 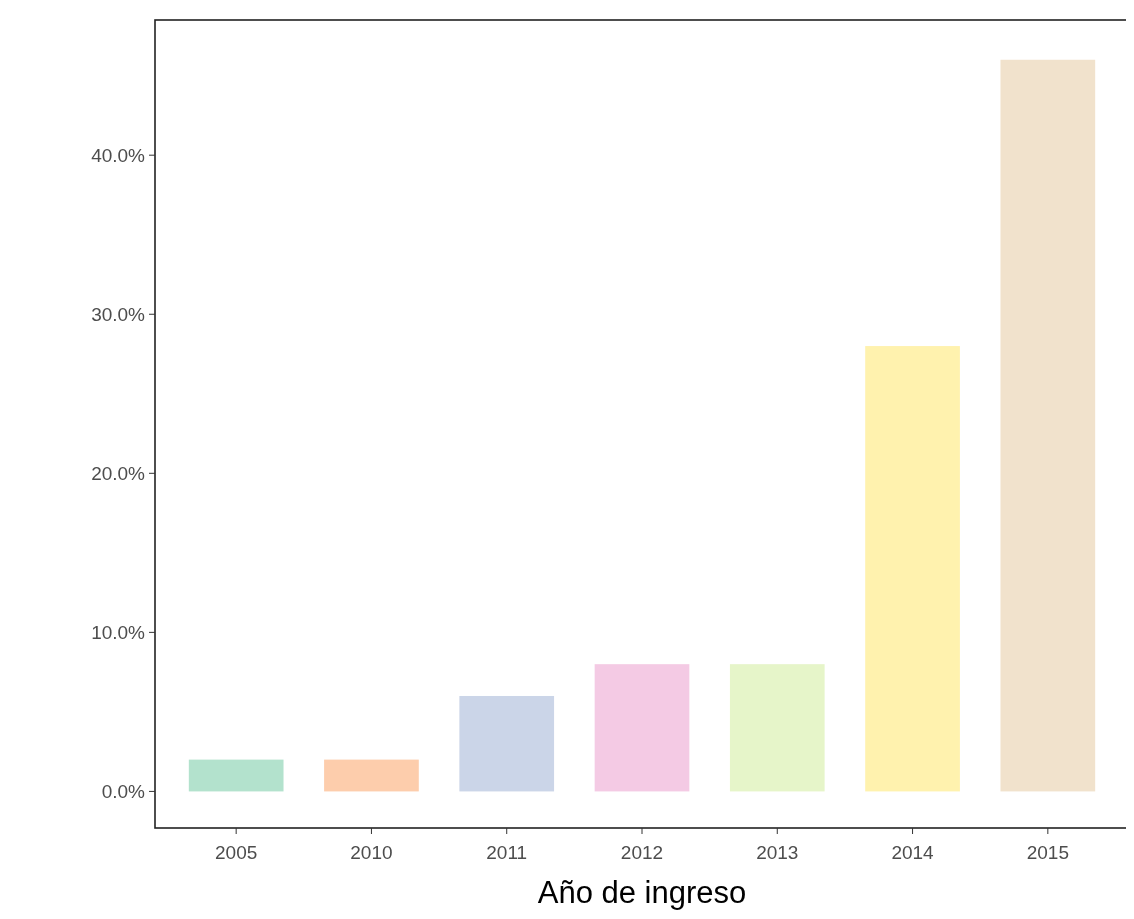 I want to click on x-tick-label: 2013, so click(x=777, y=852).